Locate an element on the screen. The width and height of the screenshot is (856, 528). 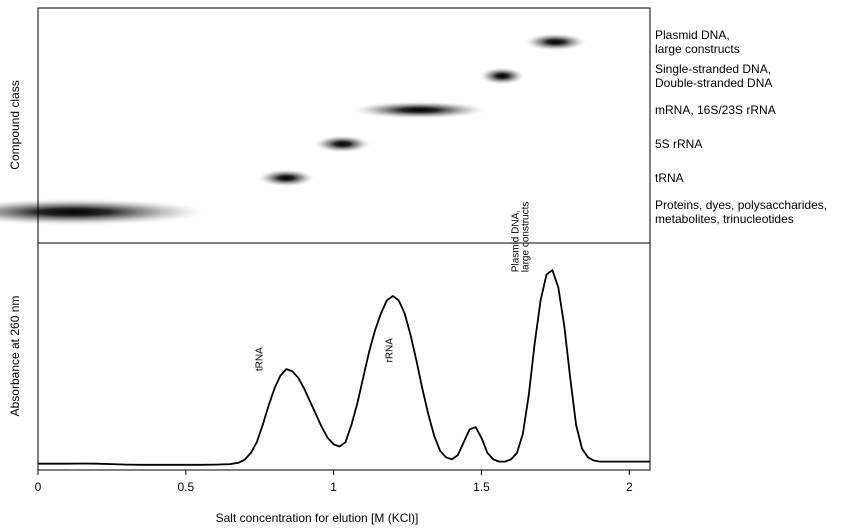
x-axis-label: Salt concentration for elution [M (KCl)] is located at coordinates (317, 518).